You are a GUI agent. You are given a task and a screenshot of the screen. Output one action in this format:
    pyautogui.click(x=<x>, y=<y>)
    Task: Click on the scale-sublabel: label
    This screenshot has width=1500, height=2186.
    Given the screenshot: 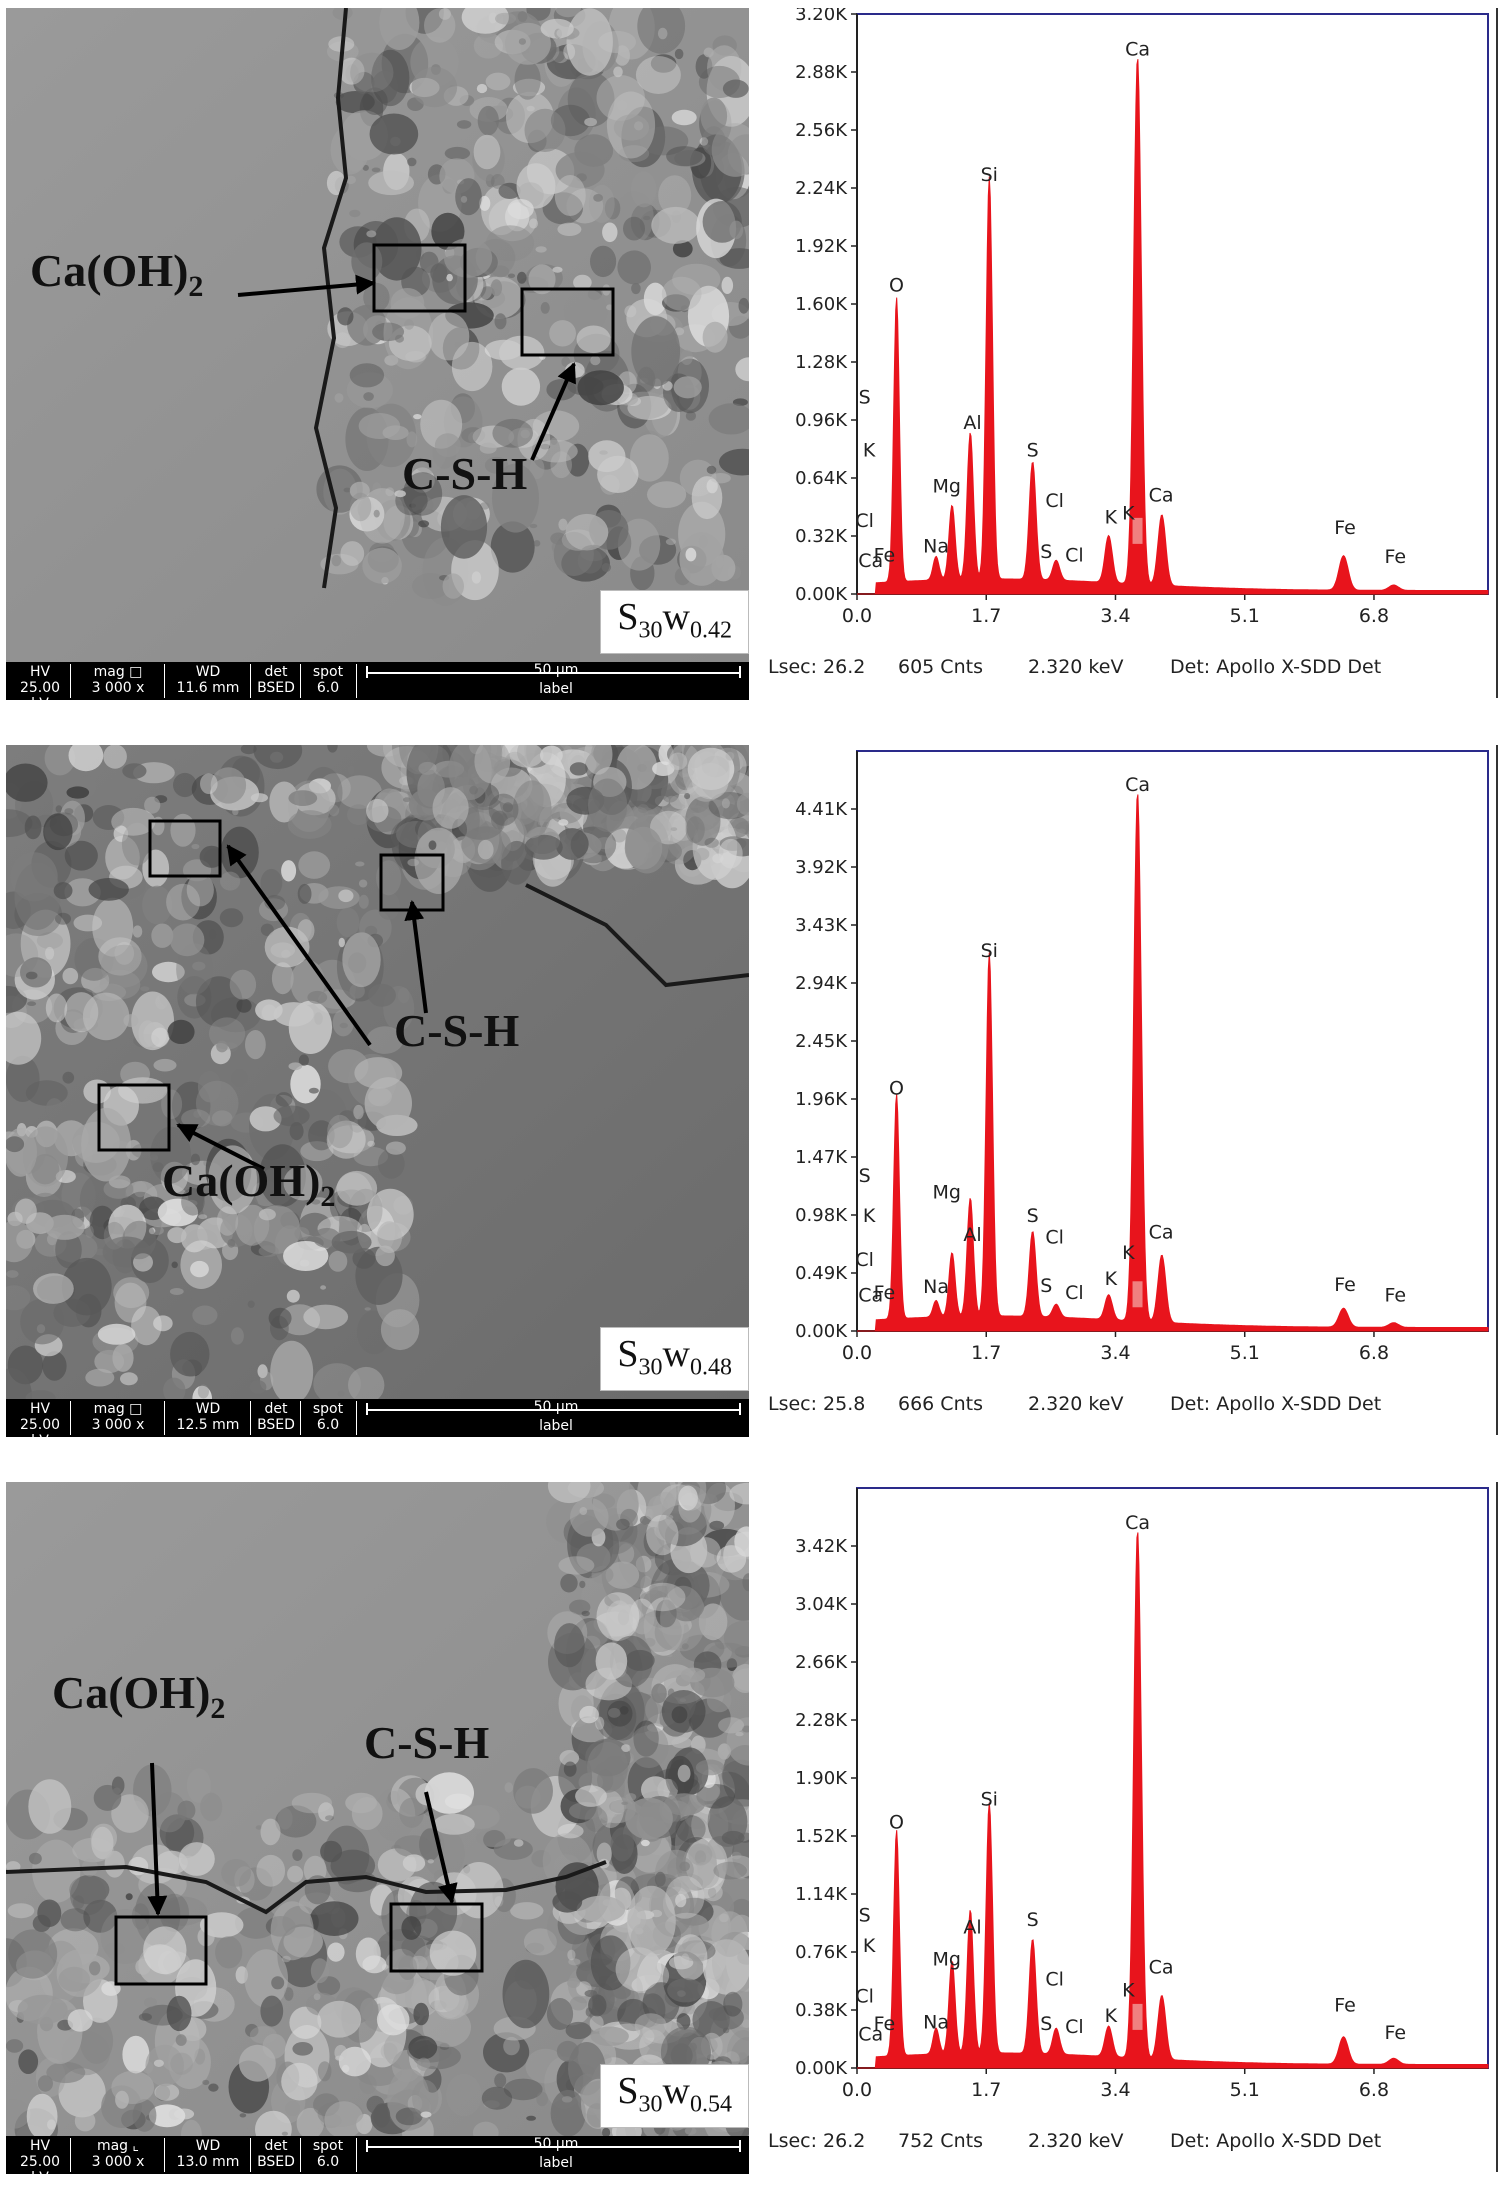 What is the action you would take?
    pyautogui.click(x=556, y=689)
    